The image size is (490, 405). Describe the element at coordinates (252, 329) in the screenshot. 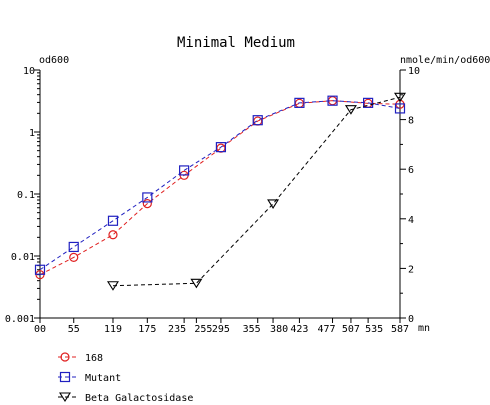

I see `x-tick-label: 355` at that location.